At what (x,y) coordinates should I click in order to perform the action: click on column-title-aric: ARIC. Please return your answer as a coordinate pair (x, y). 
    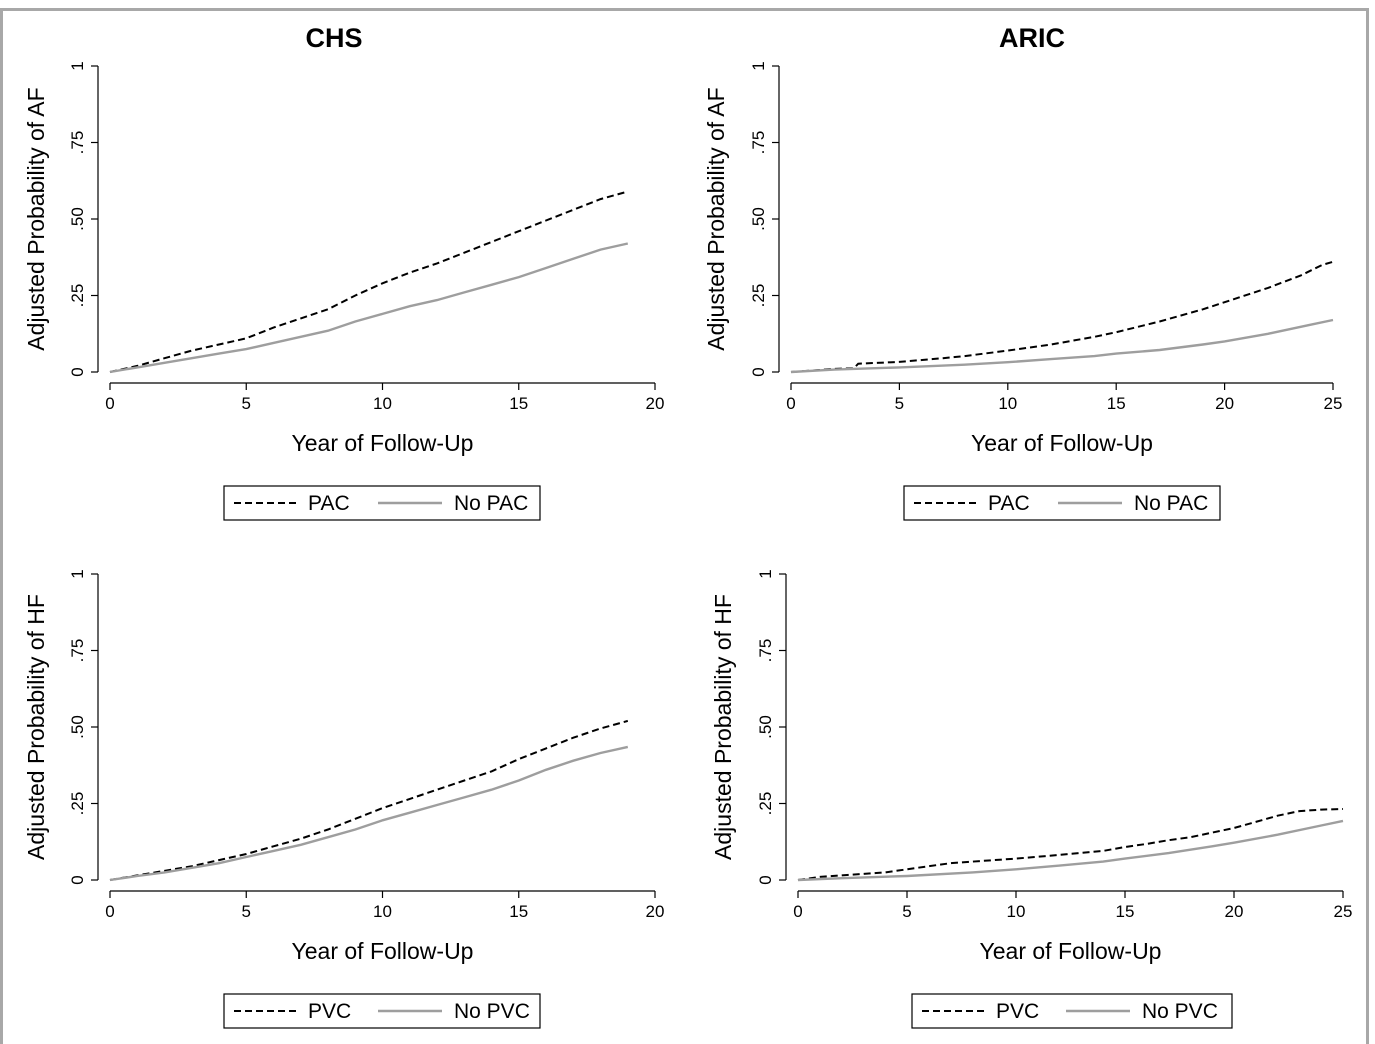
    Looking at the image, I should click on (1032, 38).